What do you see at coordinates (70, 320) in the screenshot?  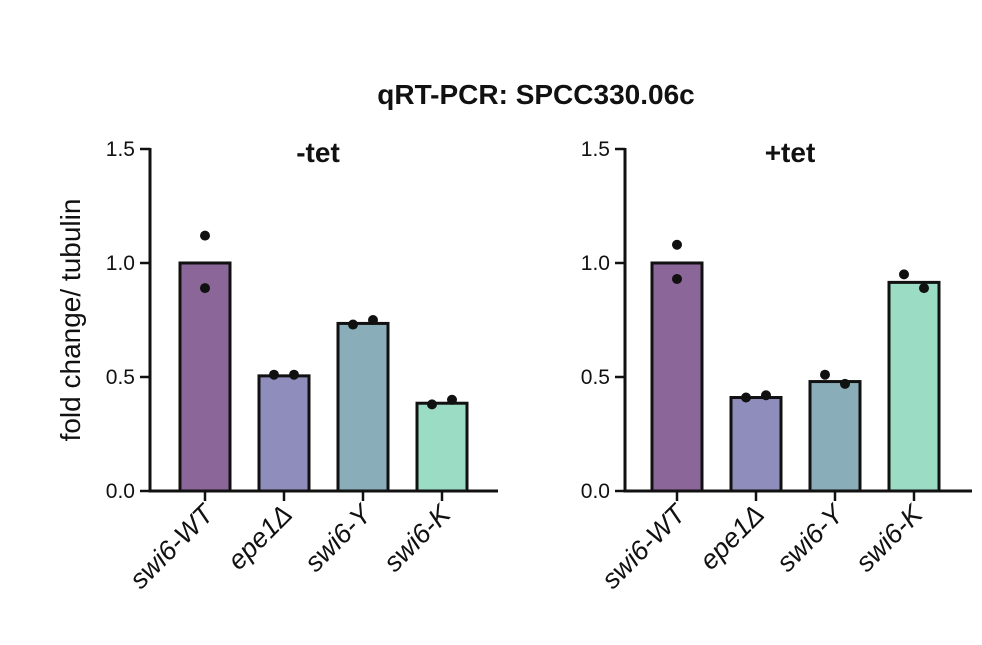 I see `y-axis-label: fold change/ tubulin` at bounding box center [70, 320].